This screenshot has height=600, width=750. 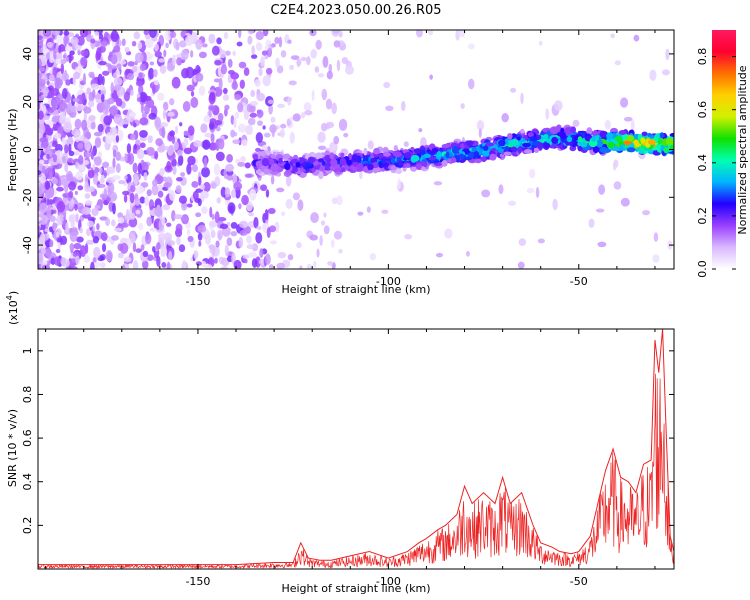 What do you see at coordinates (355, 588) in the screenshot?
I see `snr-x-label: Height of straight line (km)` at bounding box center [355, 588].